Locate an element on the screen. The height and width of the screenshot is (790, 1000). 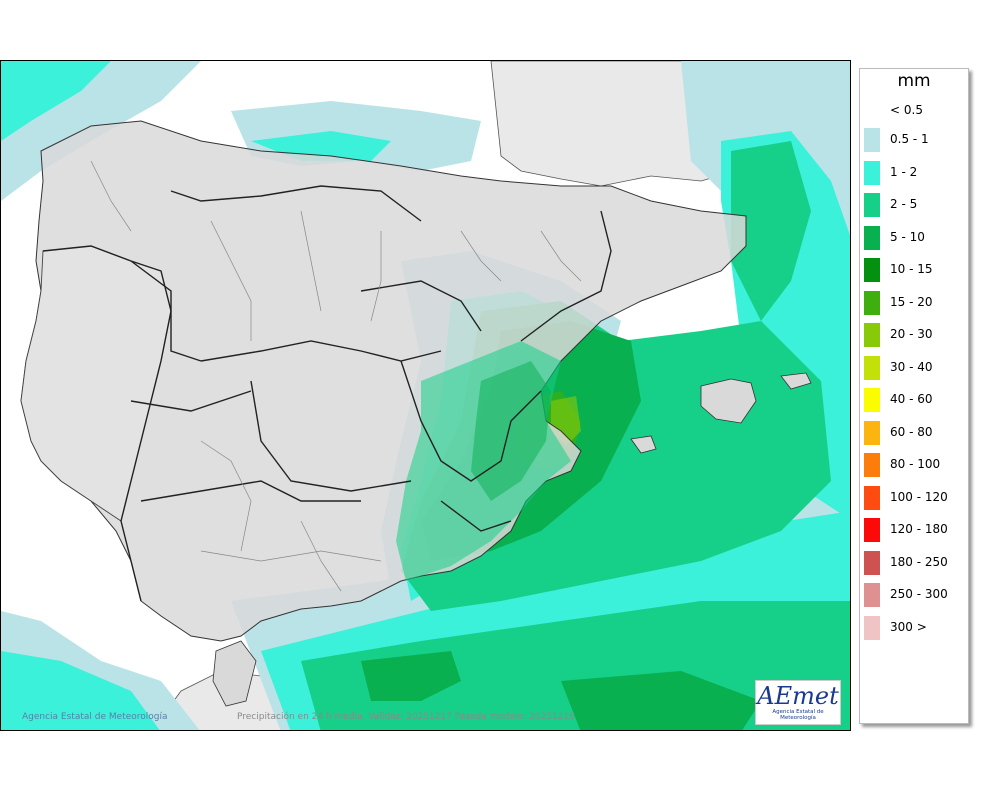
legend-label: 20 - 30 is located at coordinates (911, 334).